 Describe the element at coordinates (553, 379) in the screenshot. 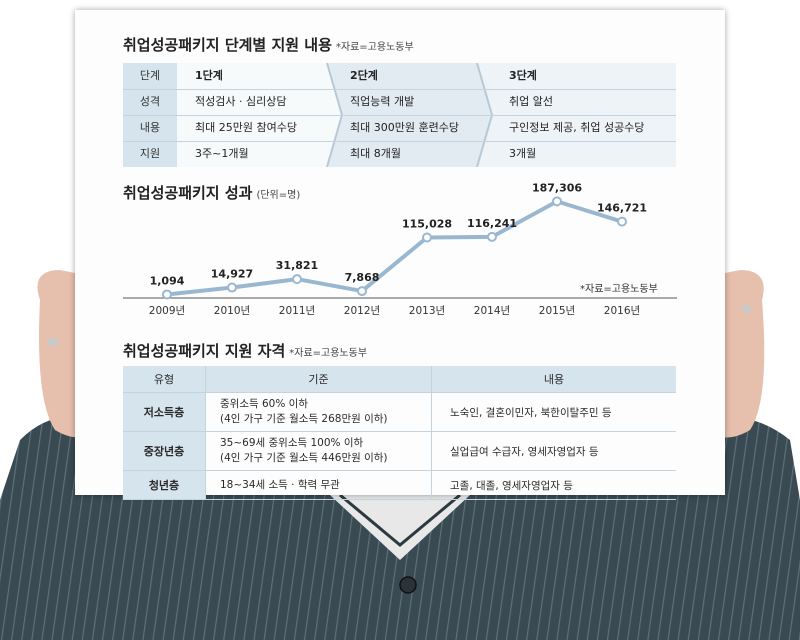

I see `header-content: 내용` at that location.